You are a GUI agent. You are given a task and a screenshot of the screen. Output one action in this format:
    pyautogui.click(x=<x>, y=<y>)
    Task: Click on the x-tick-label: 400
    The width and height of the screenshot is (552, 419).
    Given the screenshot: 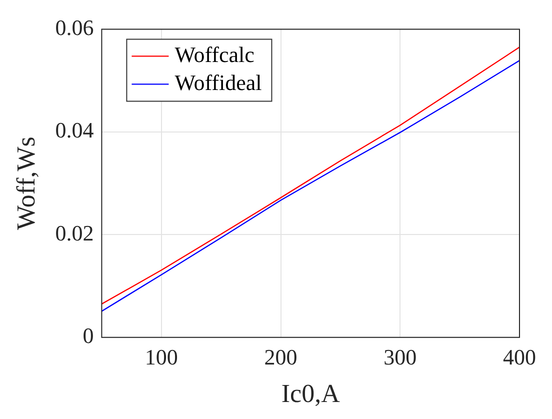 What is the action you would take?
    pyautogui.click(x=519, y=357)
    